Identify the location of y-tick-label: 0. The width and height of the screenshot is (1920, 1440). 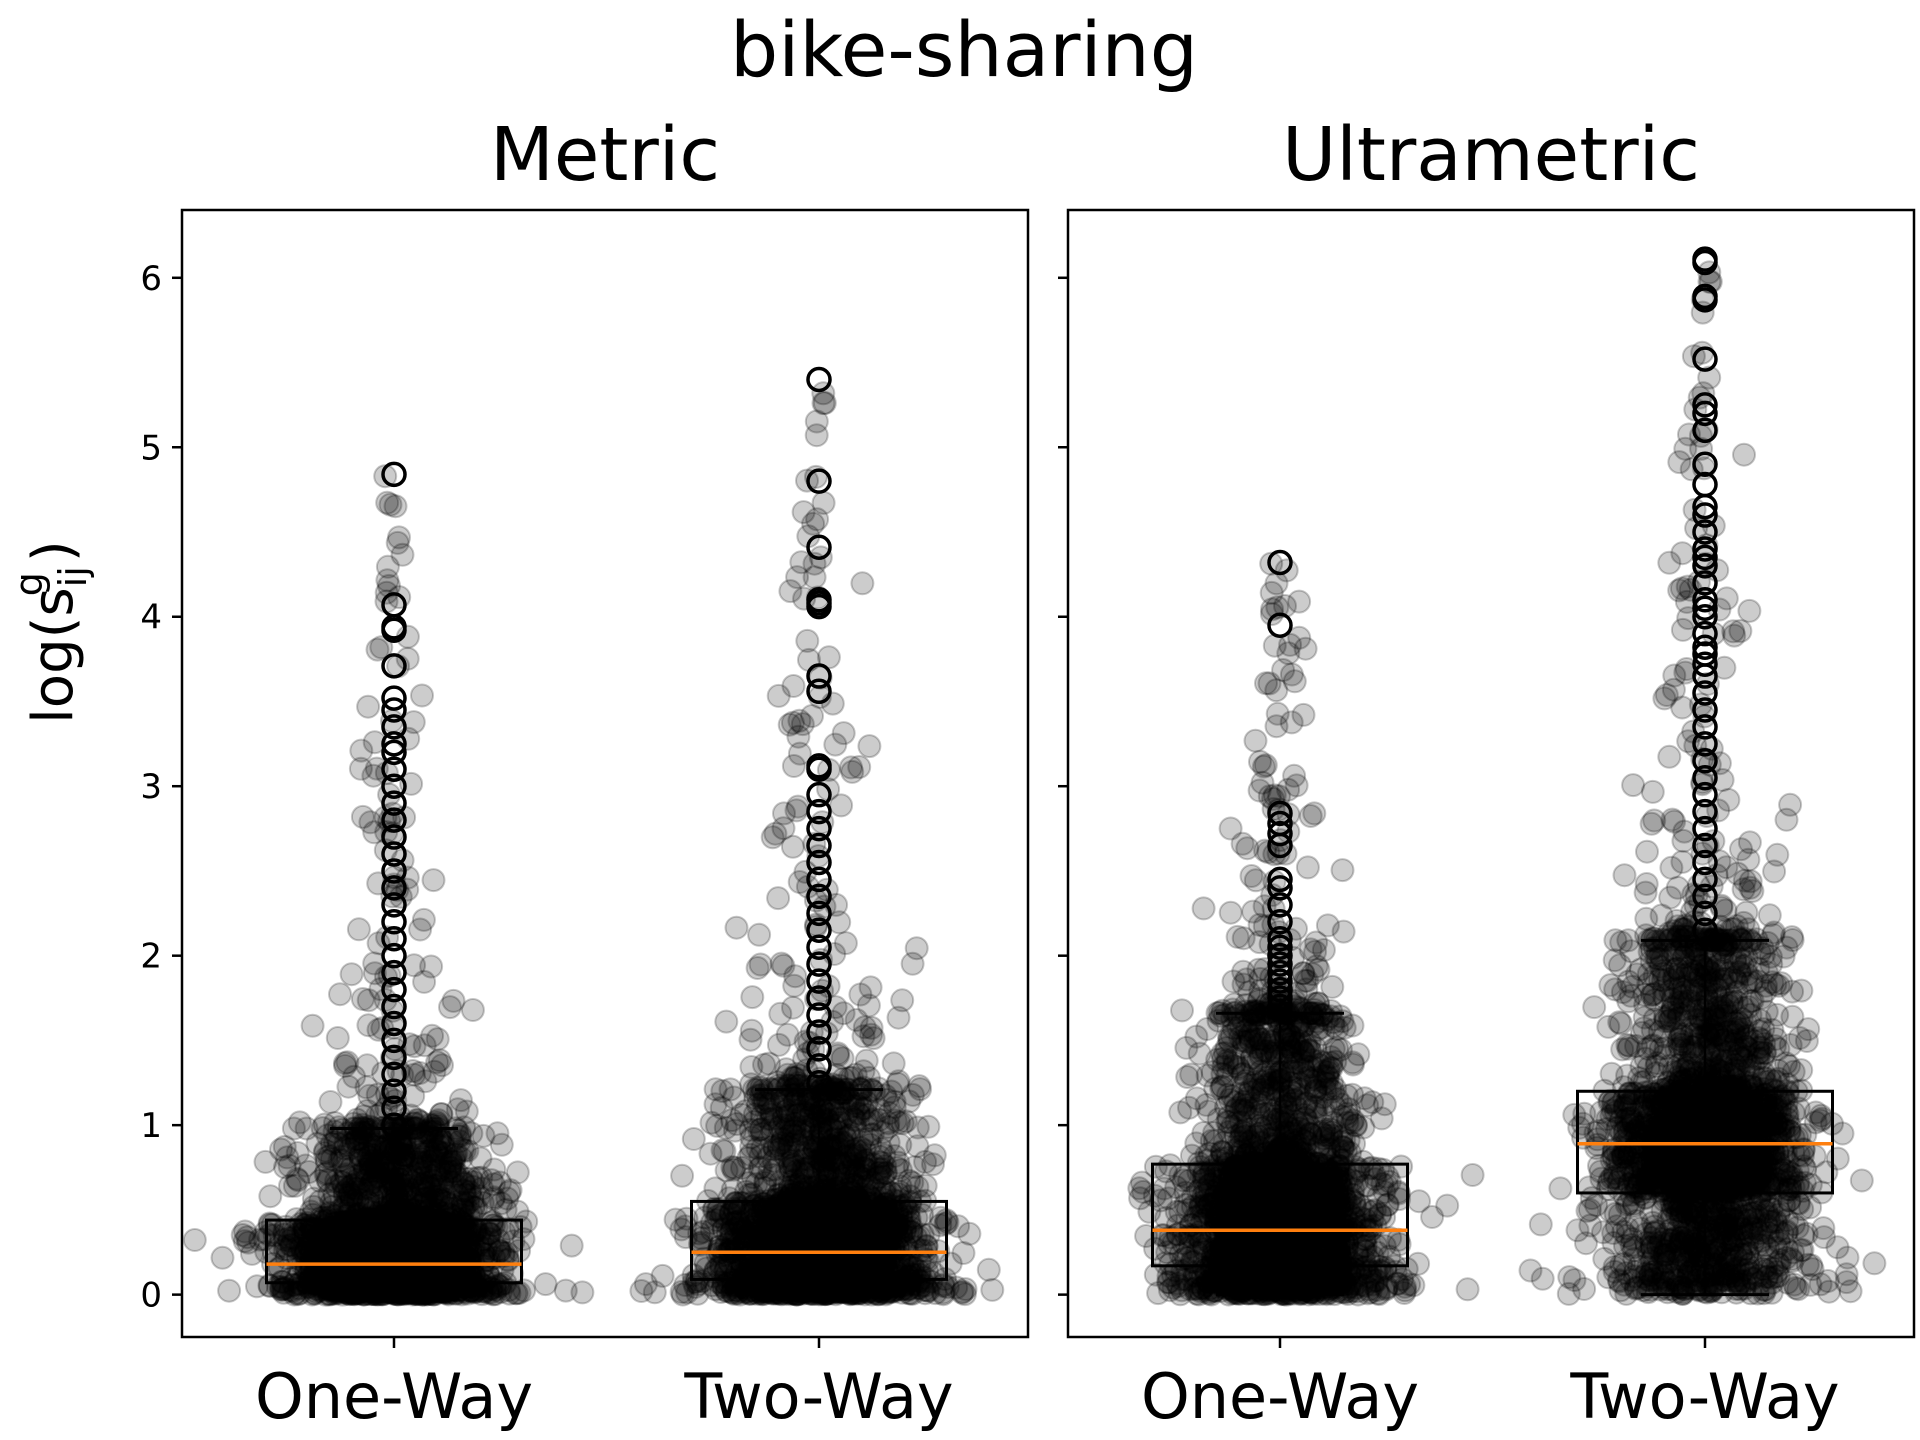
(151, 1296).